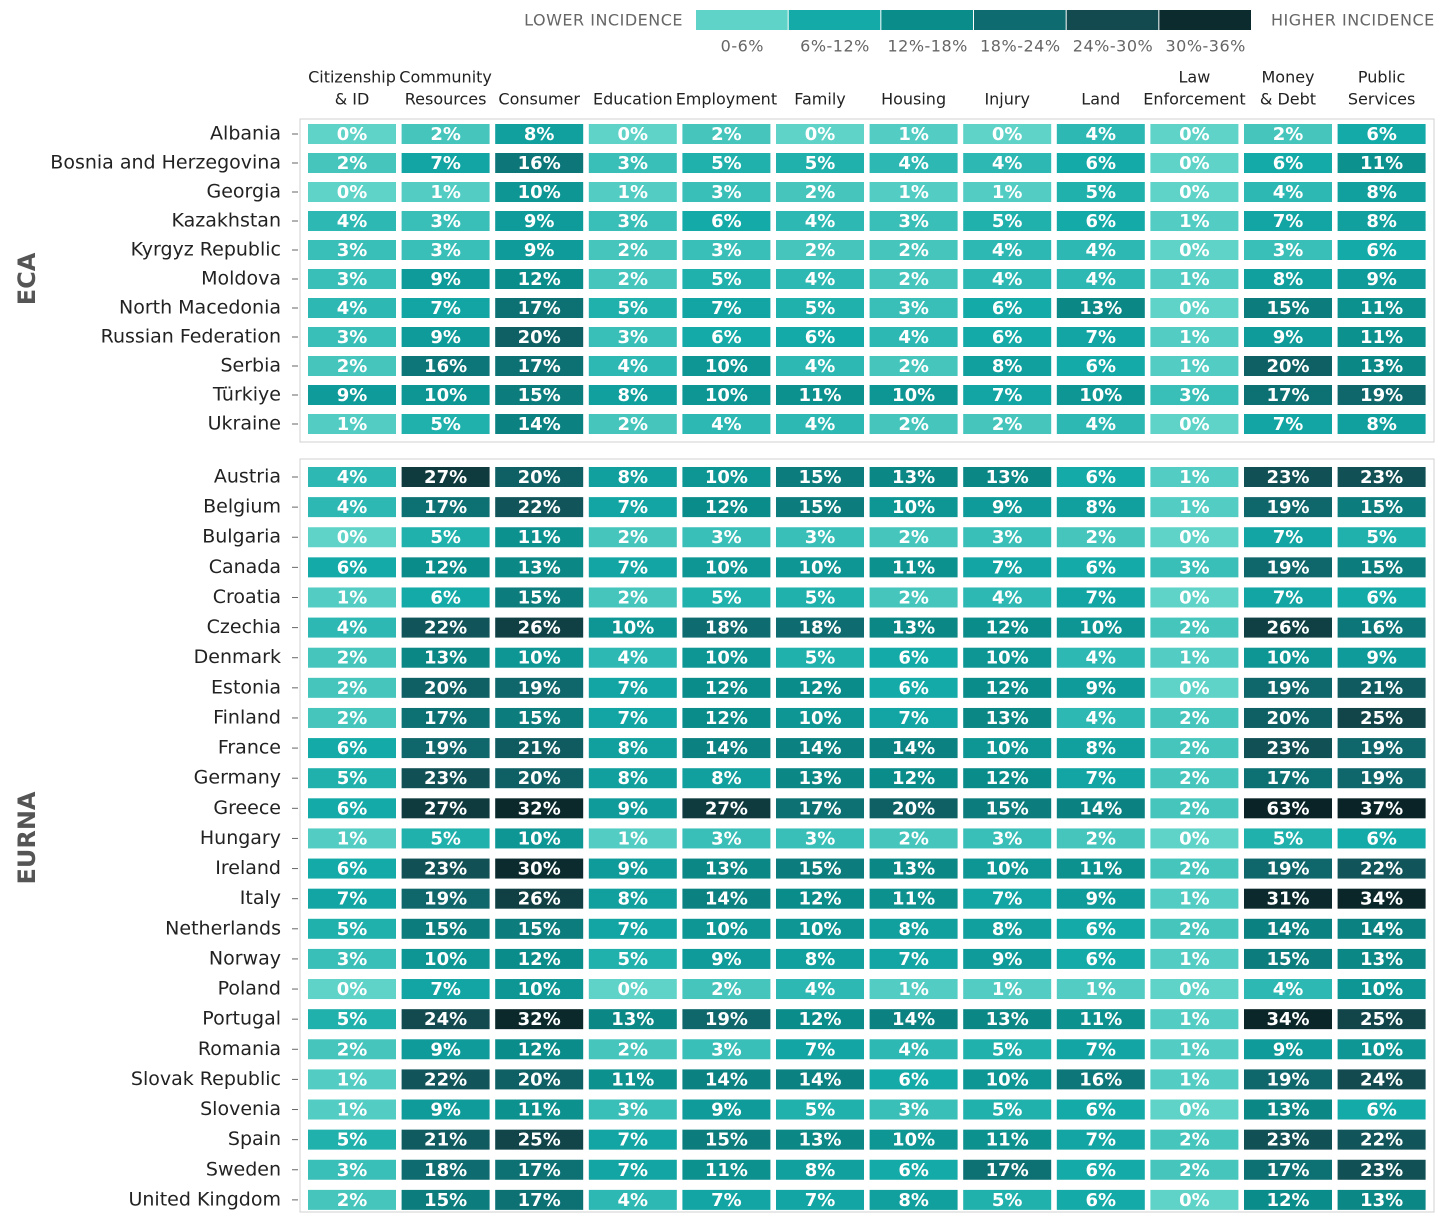 This screenshot has height=1213, width=1449. I want to click on cell-value-label: 23%, so click(1287, 477).